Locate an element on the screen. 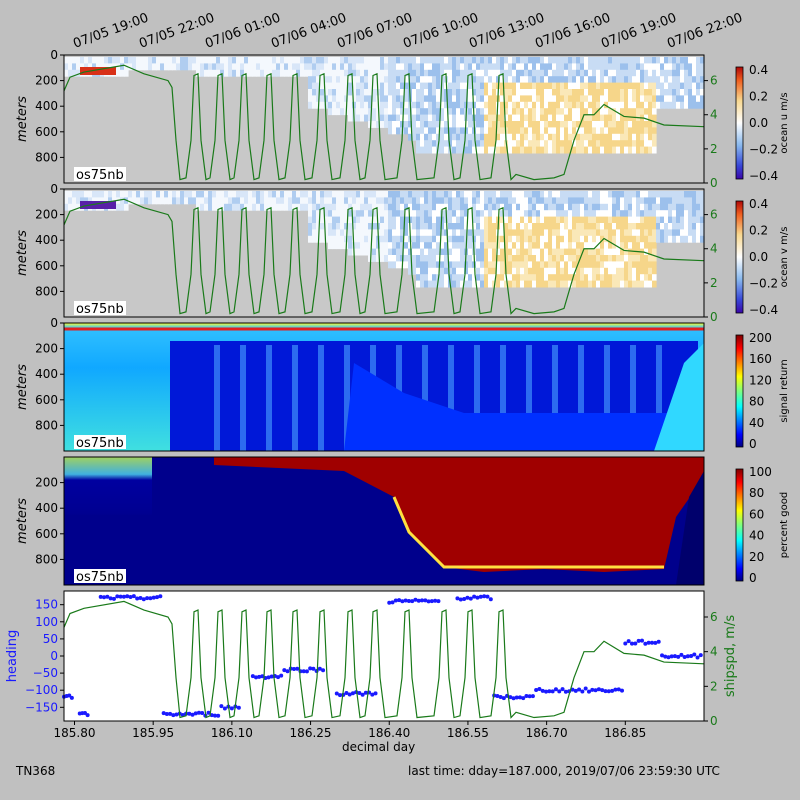 This screenshot has width=800, height=800. colorbar-tick-label: 40 is located at coordinates (756, 536).